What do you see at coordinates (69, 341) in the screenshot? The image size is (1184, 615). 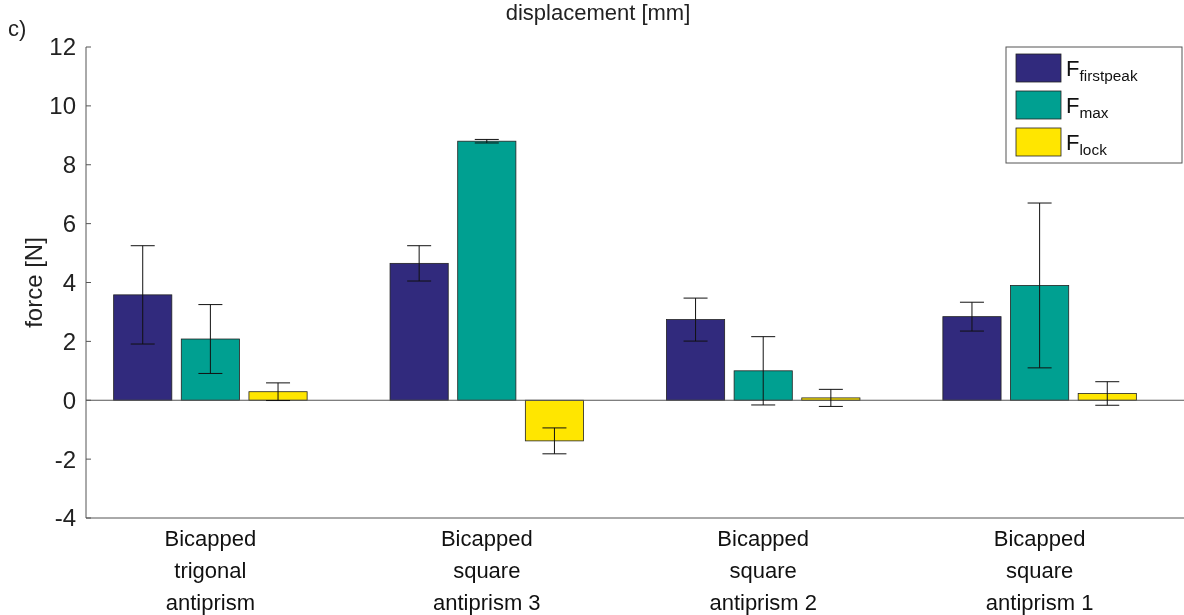 I see `y-tick-label: 2` at bounding box center [69, 341].